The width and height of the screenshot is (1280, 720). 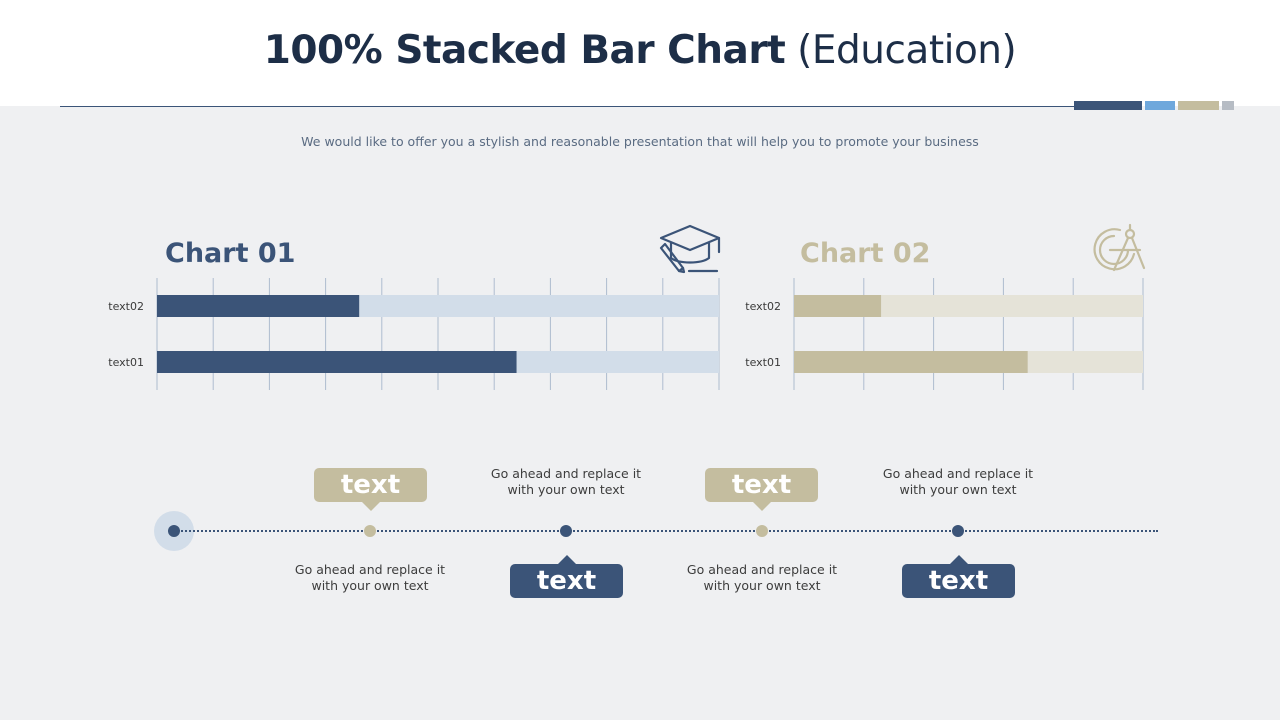 I want to click on chart2-bar-text01-s1, so click(x=911, y=362).